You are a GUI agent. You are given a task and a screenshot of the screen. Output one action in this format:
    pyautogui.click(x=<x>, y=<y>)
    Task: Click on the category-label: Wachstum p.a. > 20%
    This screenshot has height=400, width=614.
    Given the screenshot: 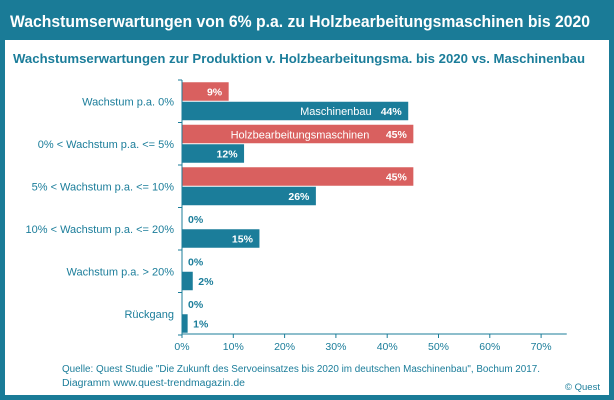 What is the action you would take?
    pyautogui.click(x=120, y=272)
    